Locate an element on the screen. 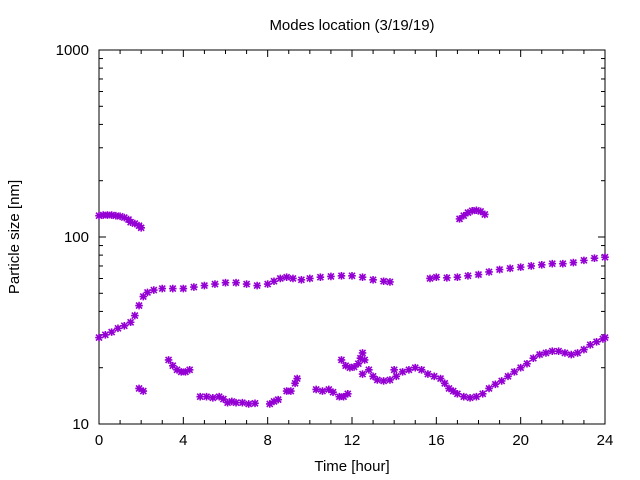 The width and height of the screenshot is (640, 480). x-tick-label: 0 is located at coordinates (99, 440).